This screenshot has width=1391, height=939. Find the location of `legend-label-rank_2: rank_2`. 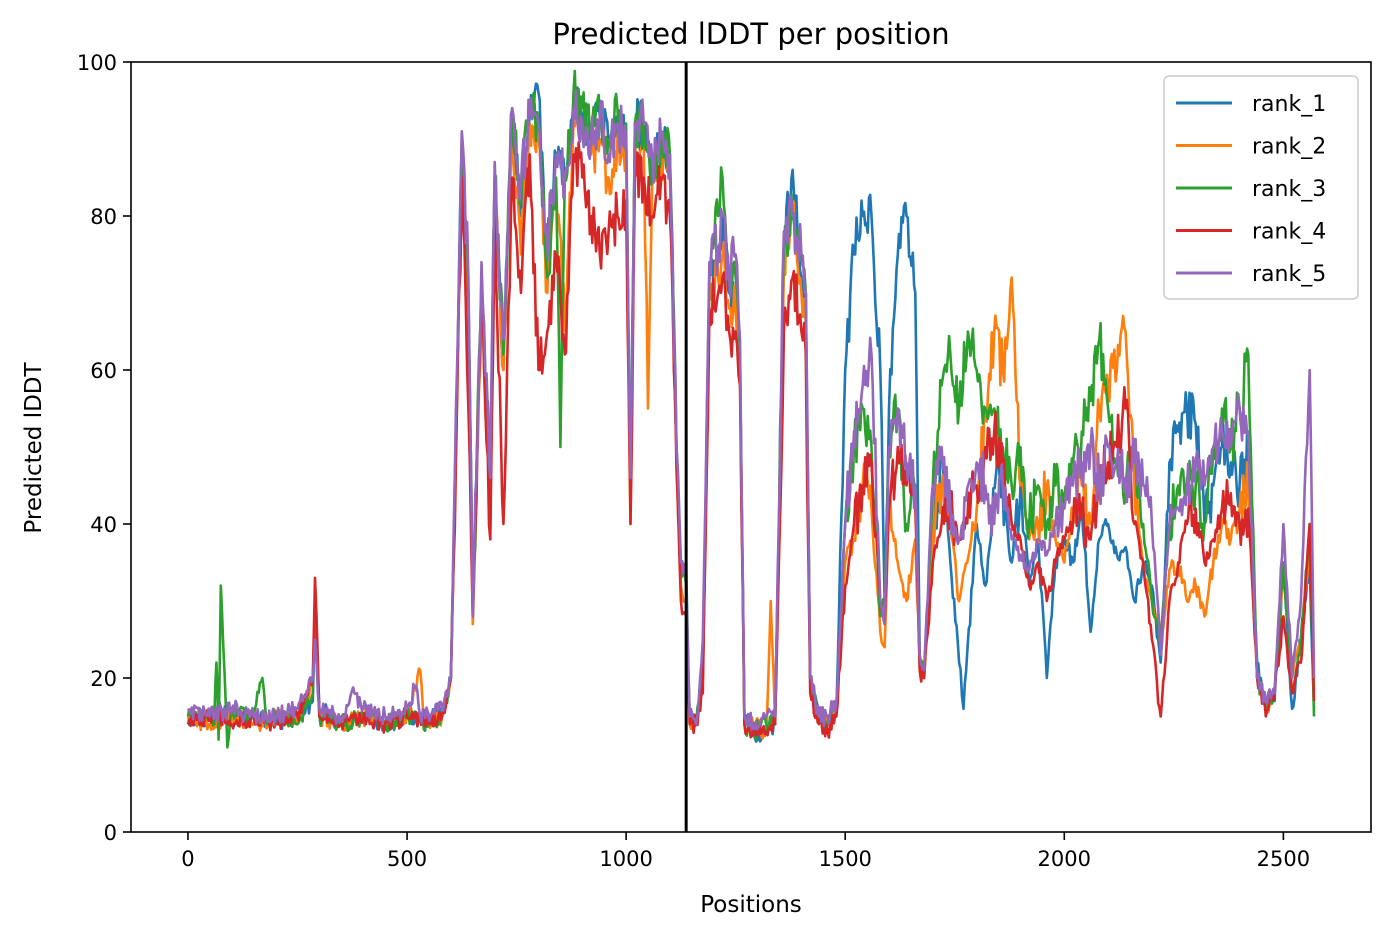

legend-label-rank_2: rank_2 is located at coordinates (1289, 147).